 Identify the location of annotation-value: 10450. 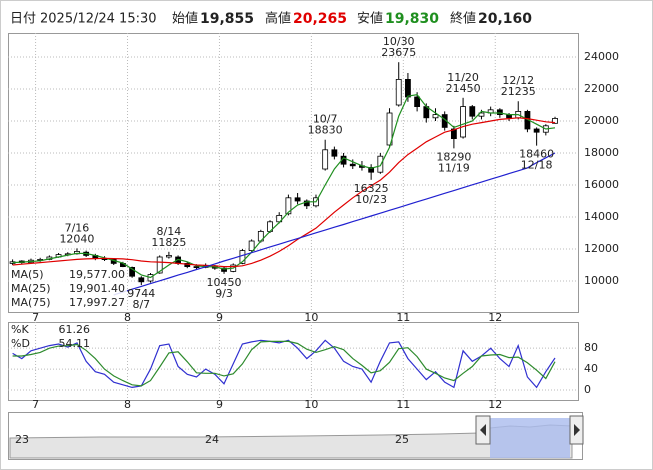
(224, 282).